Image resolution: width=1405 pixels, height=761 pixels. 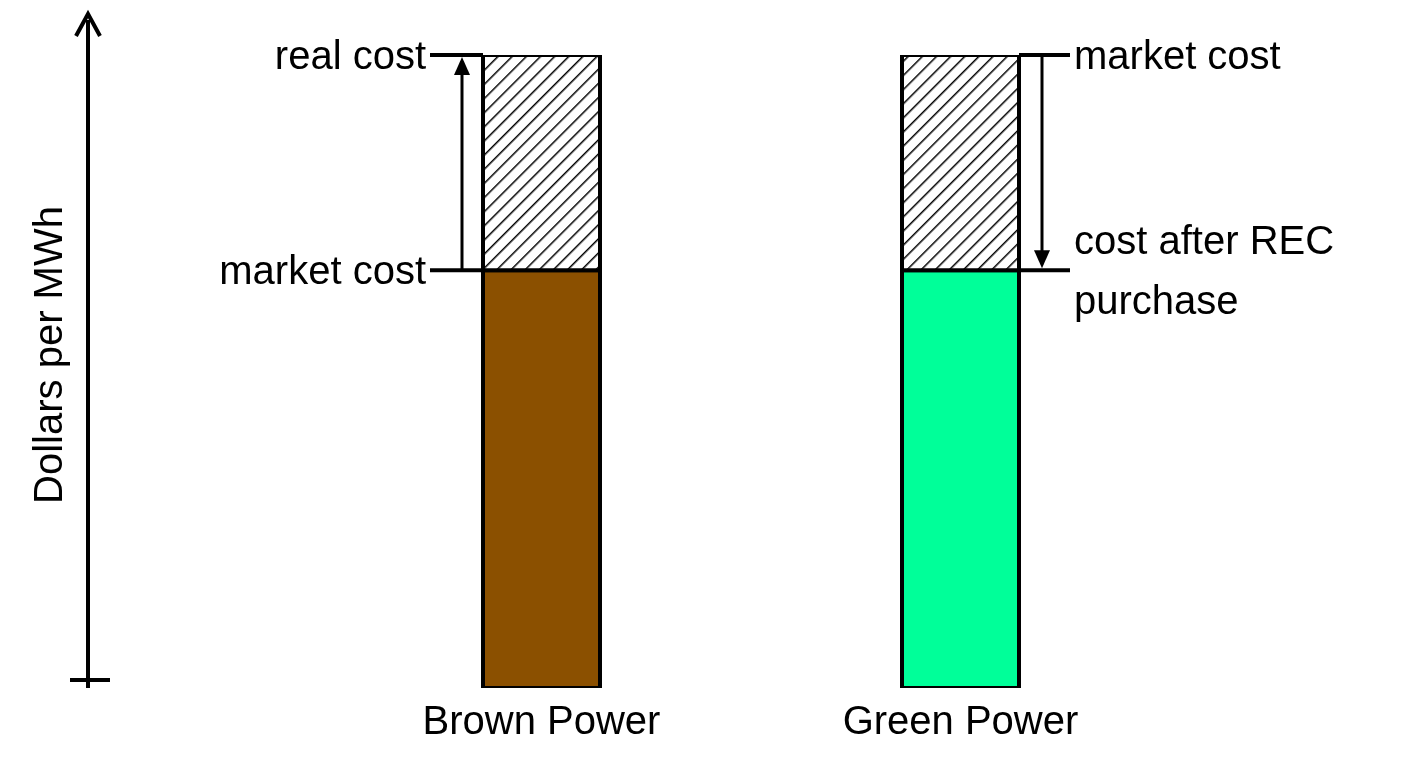 I want to click on x-tick-label: Green Power, so click(x=960, y=720).